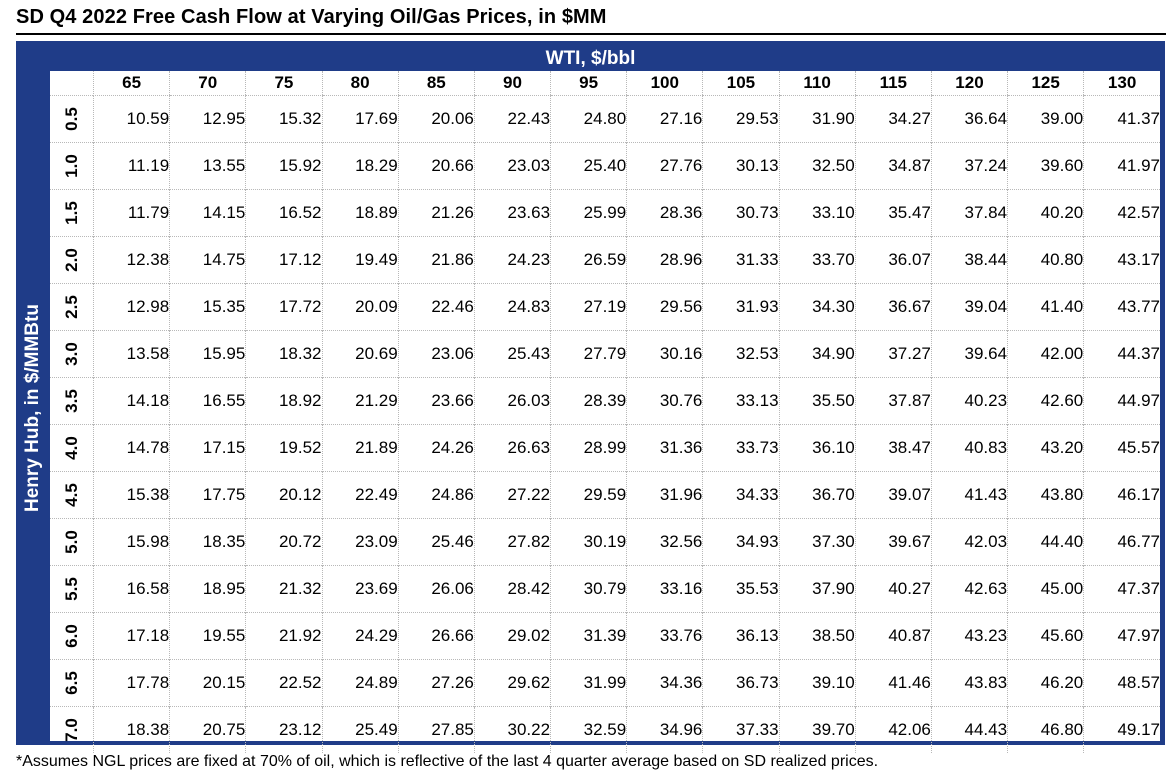  What do you see at coordinates (72, 636) in the screenshot?
I see `henry-hub-tick-cell: 6.0` at bounding box center [72, 636].